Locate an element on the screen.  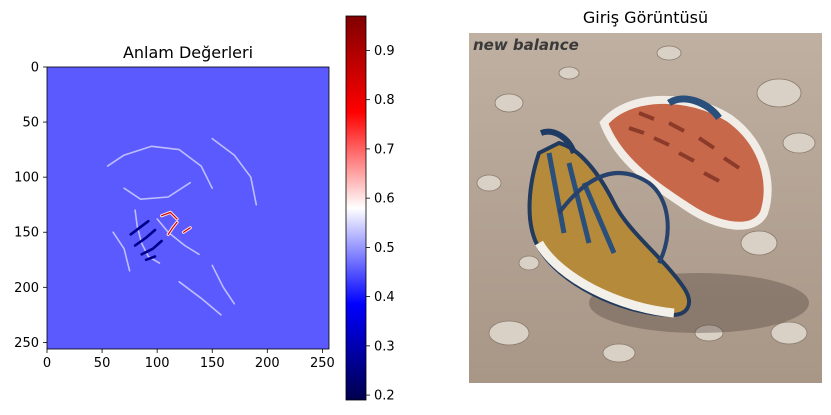
x-tick-label: 250 is located at coordinates (322, 363).